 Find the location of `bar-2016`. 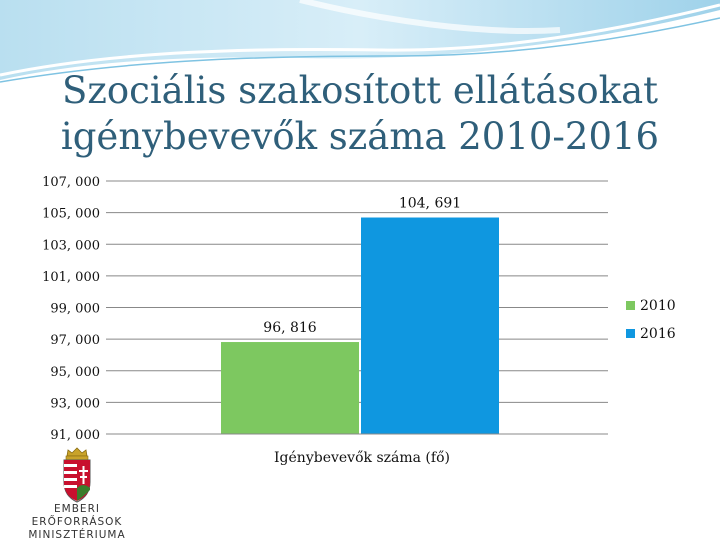

bar-2016 is located at coordinates (430, 325).